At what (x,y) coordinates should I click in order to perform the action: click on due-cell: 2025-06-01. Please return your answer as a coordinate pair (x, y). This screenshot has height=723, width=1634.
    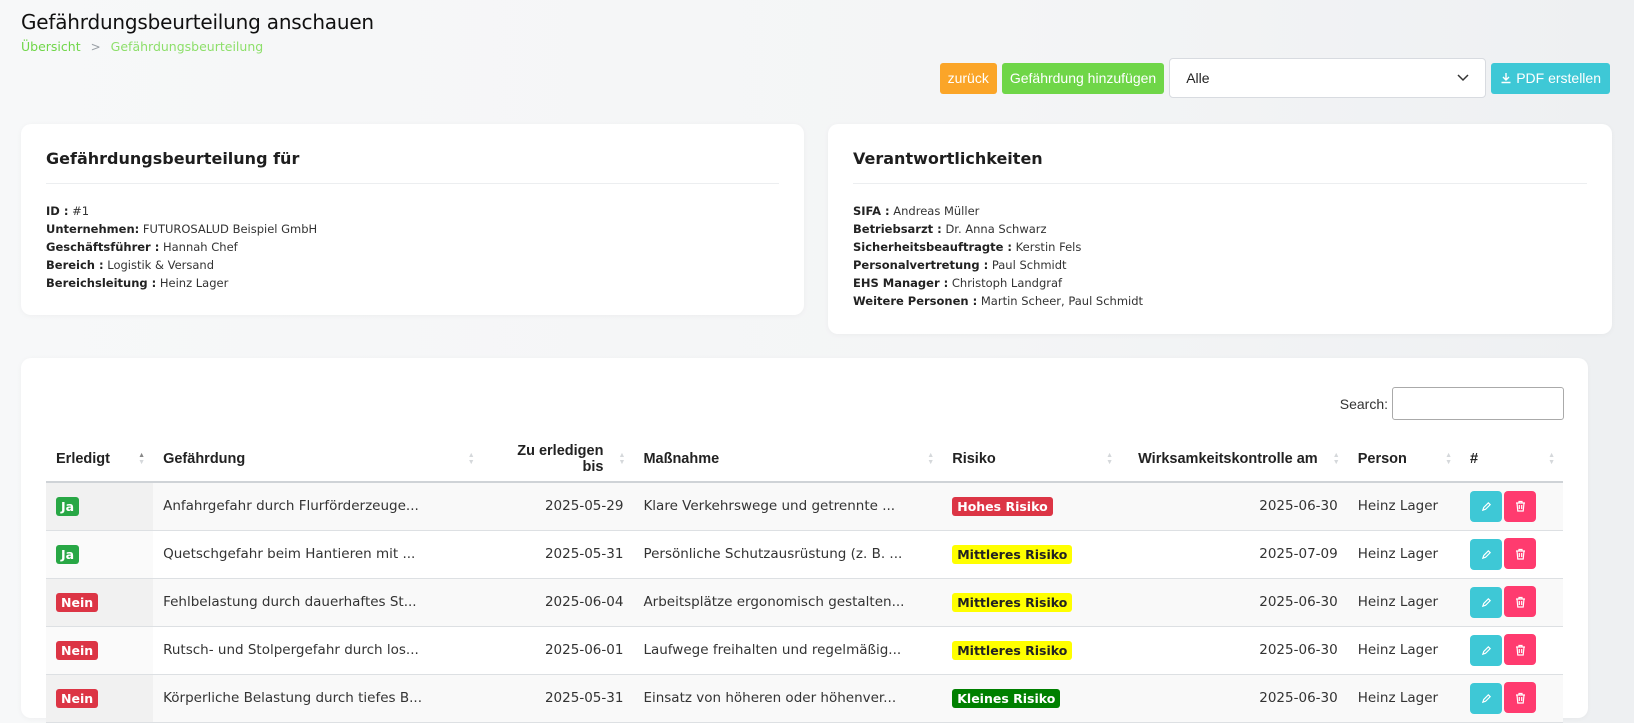
    Looking at the image, I should click on (558, 650).